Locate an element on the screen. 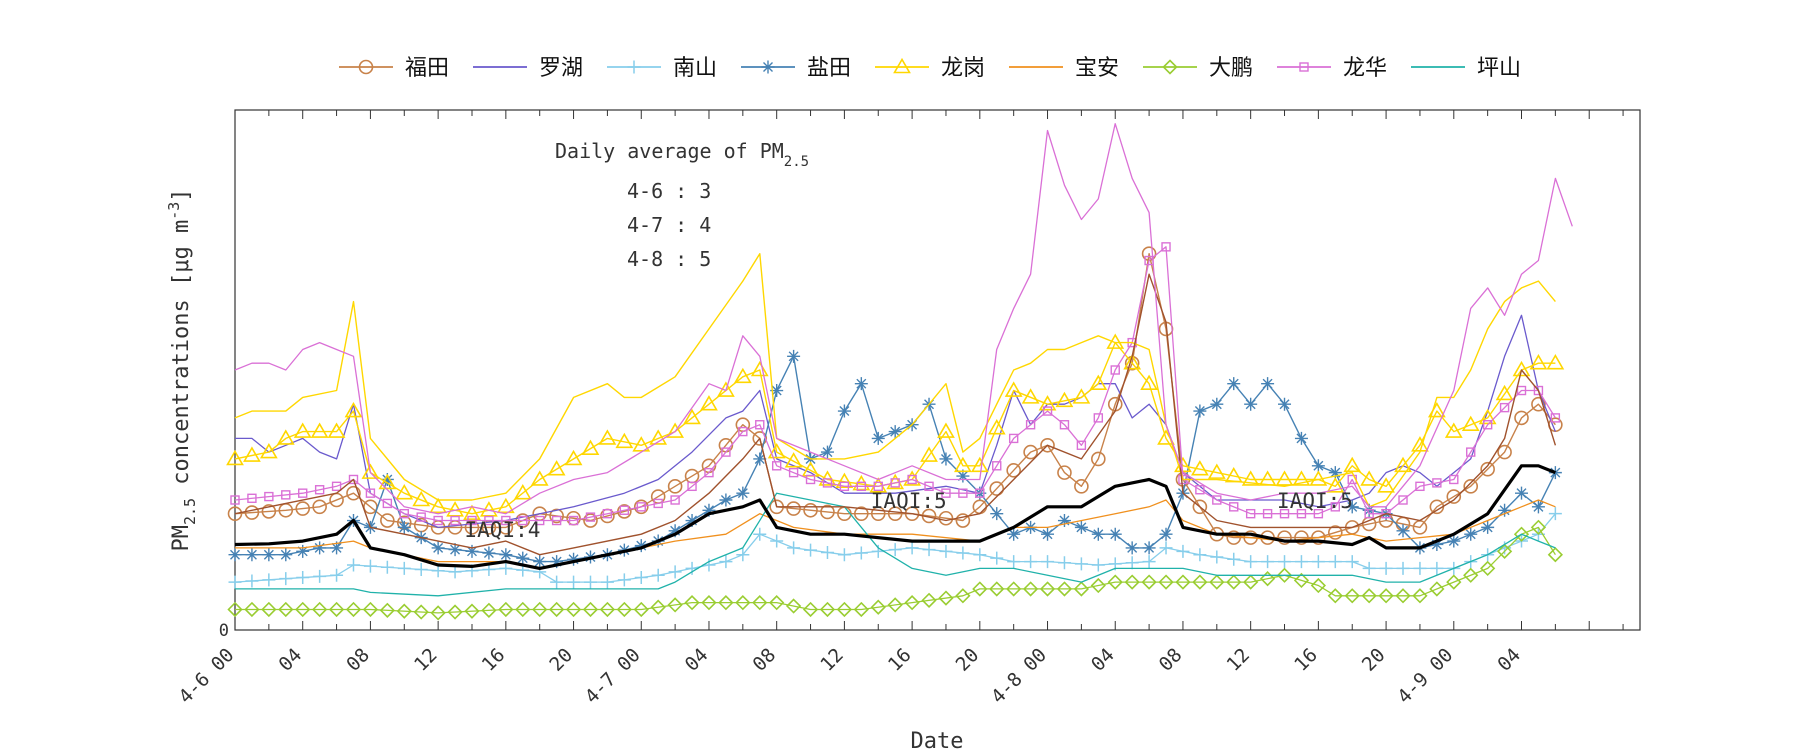 This screenshot has width=1800, height=750. x-tick-label: 20 is located at coordinates (1374, 660).